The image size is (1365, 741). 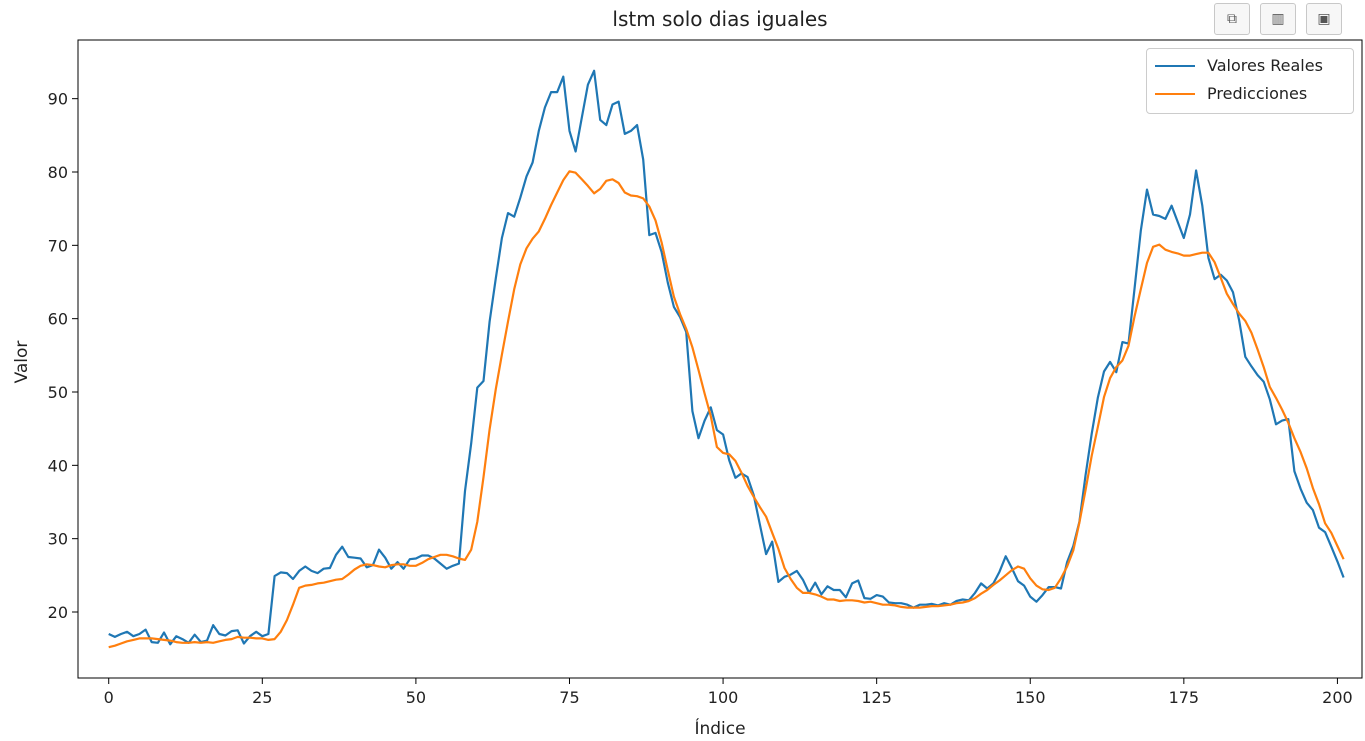 I want to click on y-tick-label: 40, so click(x=58, y=465).